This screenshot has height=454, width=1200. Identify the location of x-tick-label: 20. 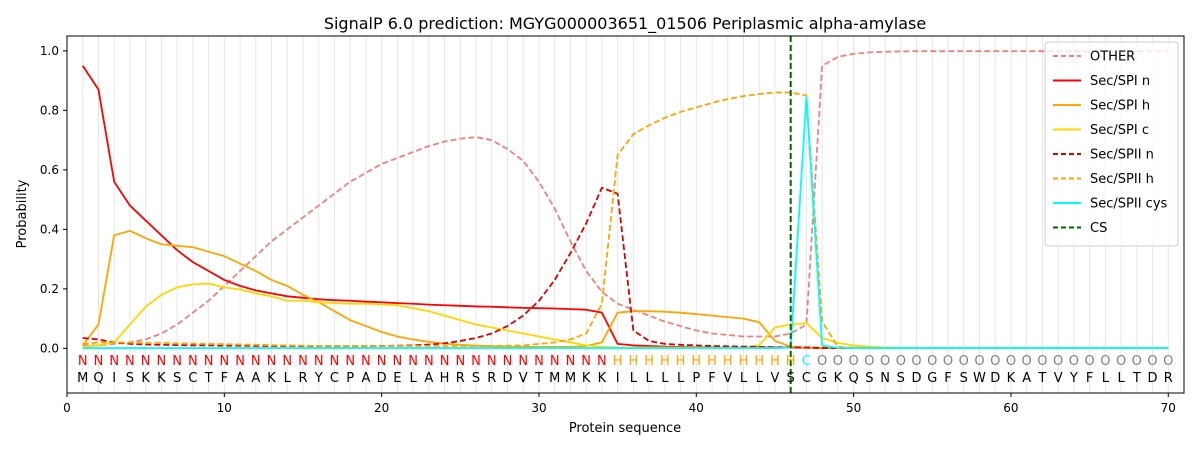
(381, 408).